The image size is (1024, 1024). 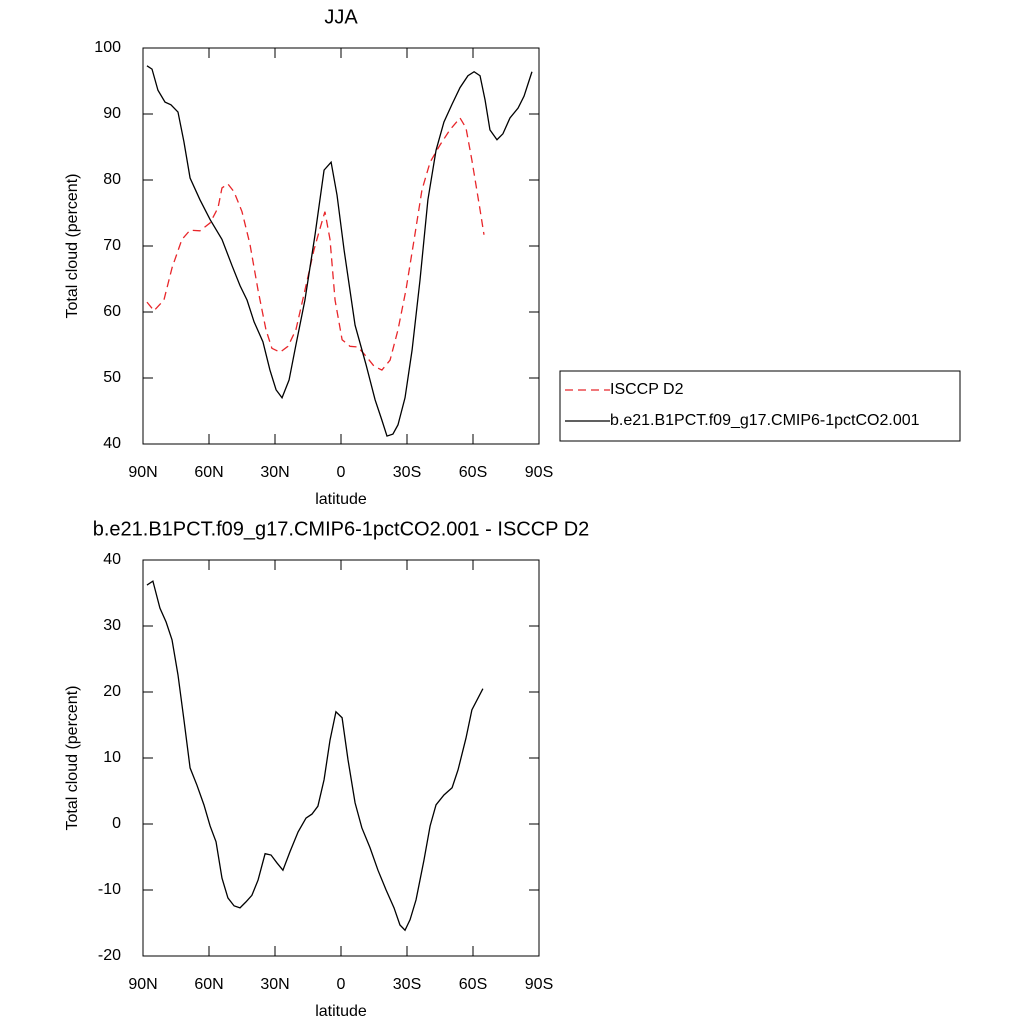 What do you see at coordinates (109, 955) in the screenshot?
I see `y-tick-label: -20` at bounding box center [109, 955].